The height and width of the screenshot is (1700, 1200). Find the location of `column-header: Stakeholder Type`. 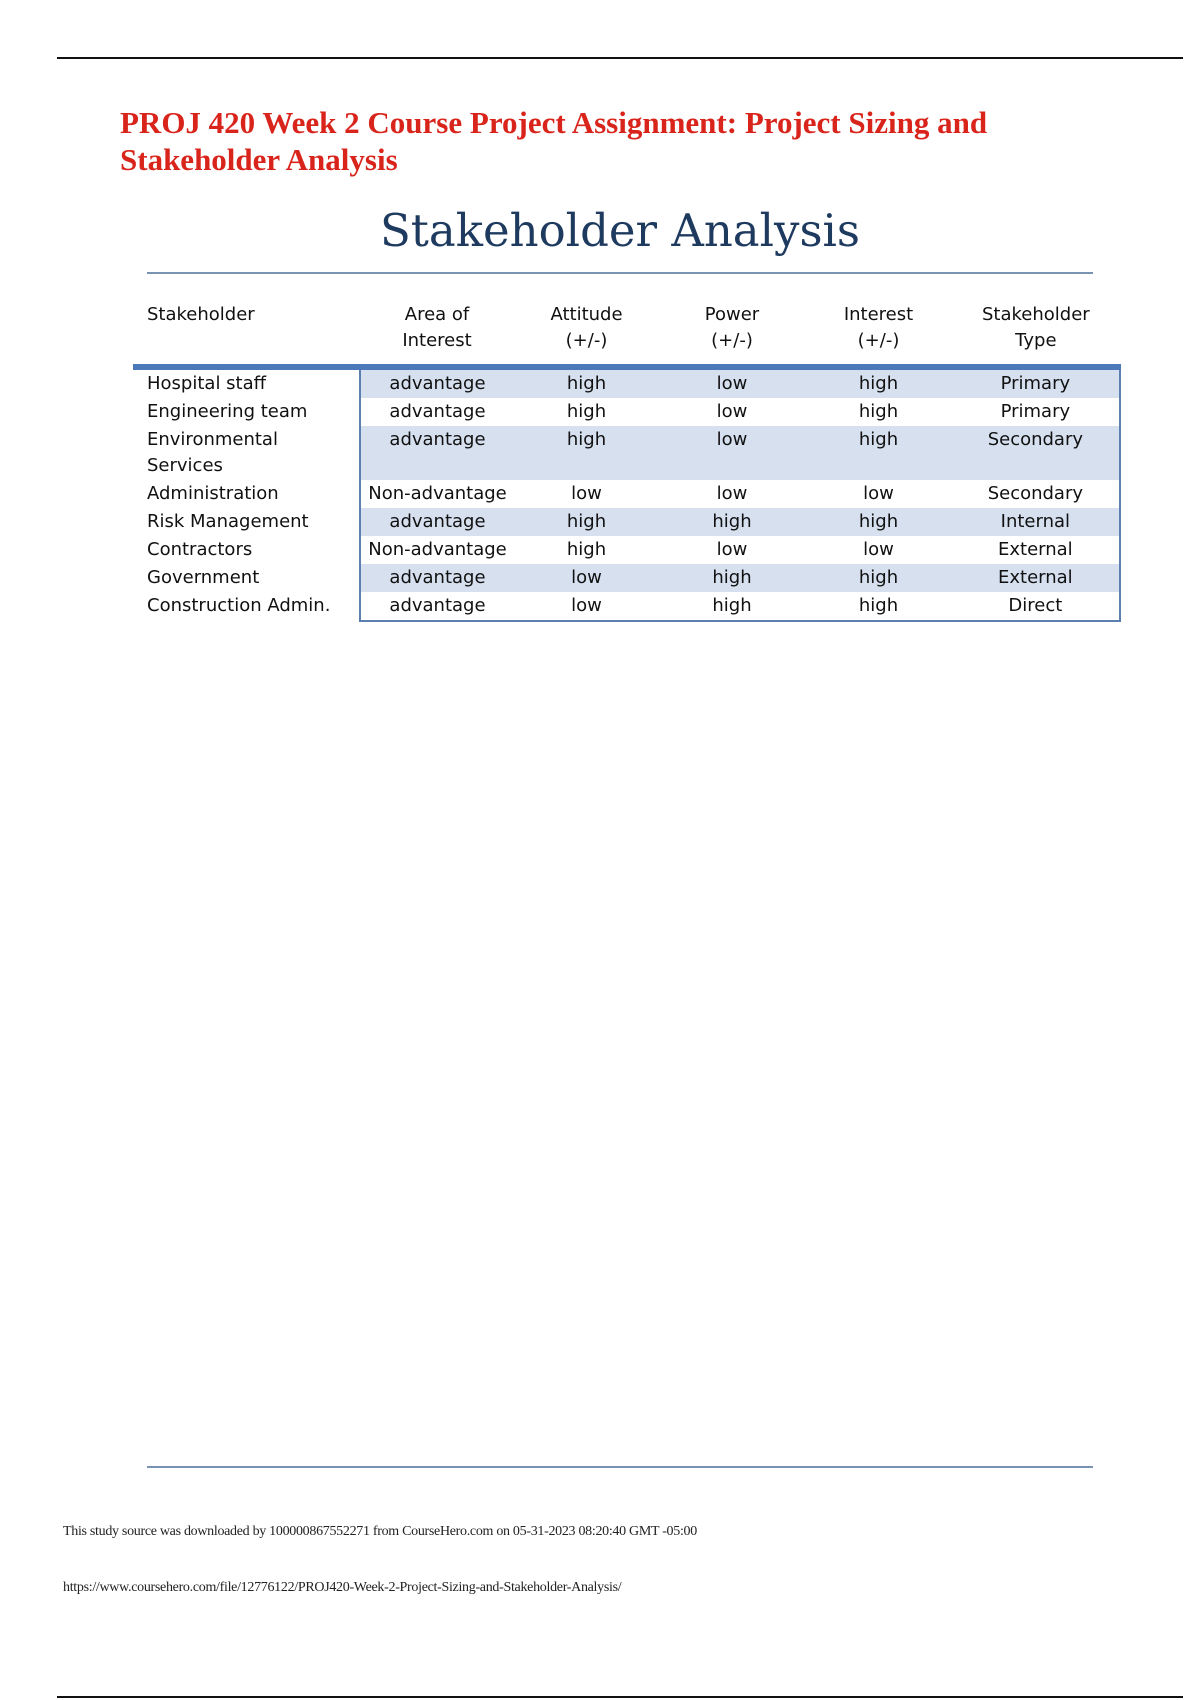

column-header: Stakeholder Type is located at coordinates (1036, 327).